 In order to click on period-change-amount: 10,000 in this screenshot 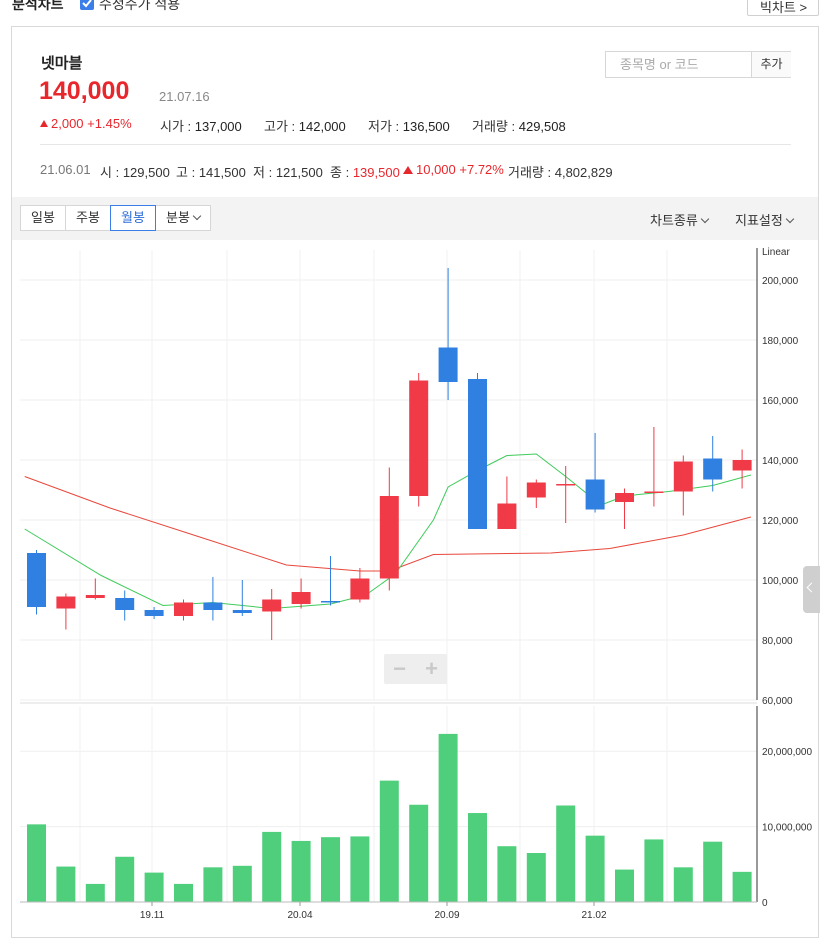, I will do `click(436, 169)`.